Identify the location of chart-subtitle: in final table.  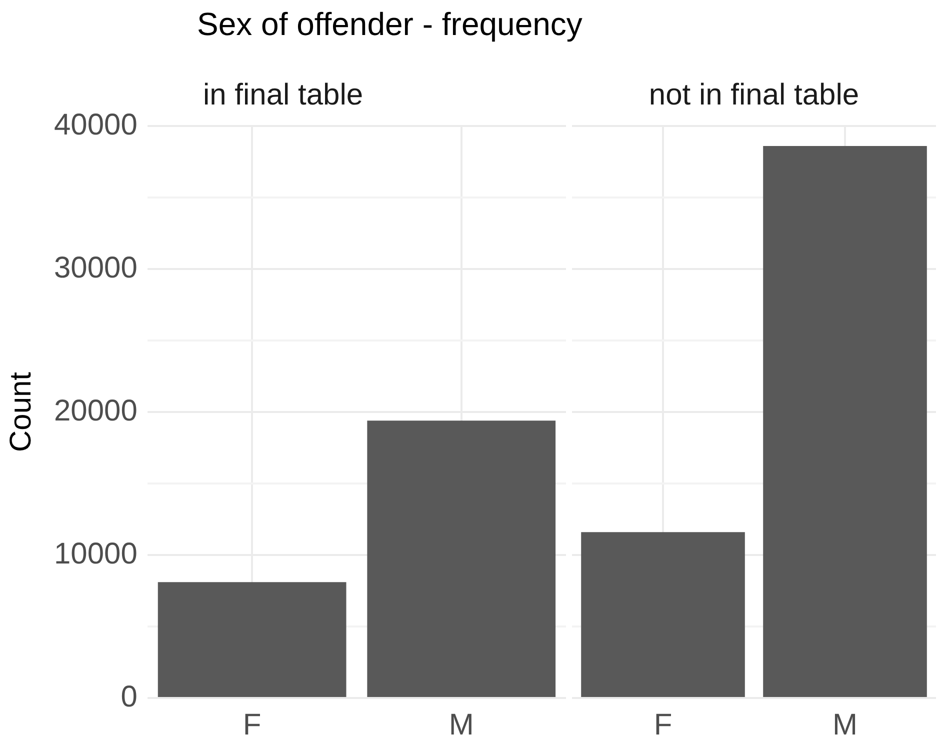
(283, 95).